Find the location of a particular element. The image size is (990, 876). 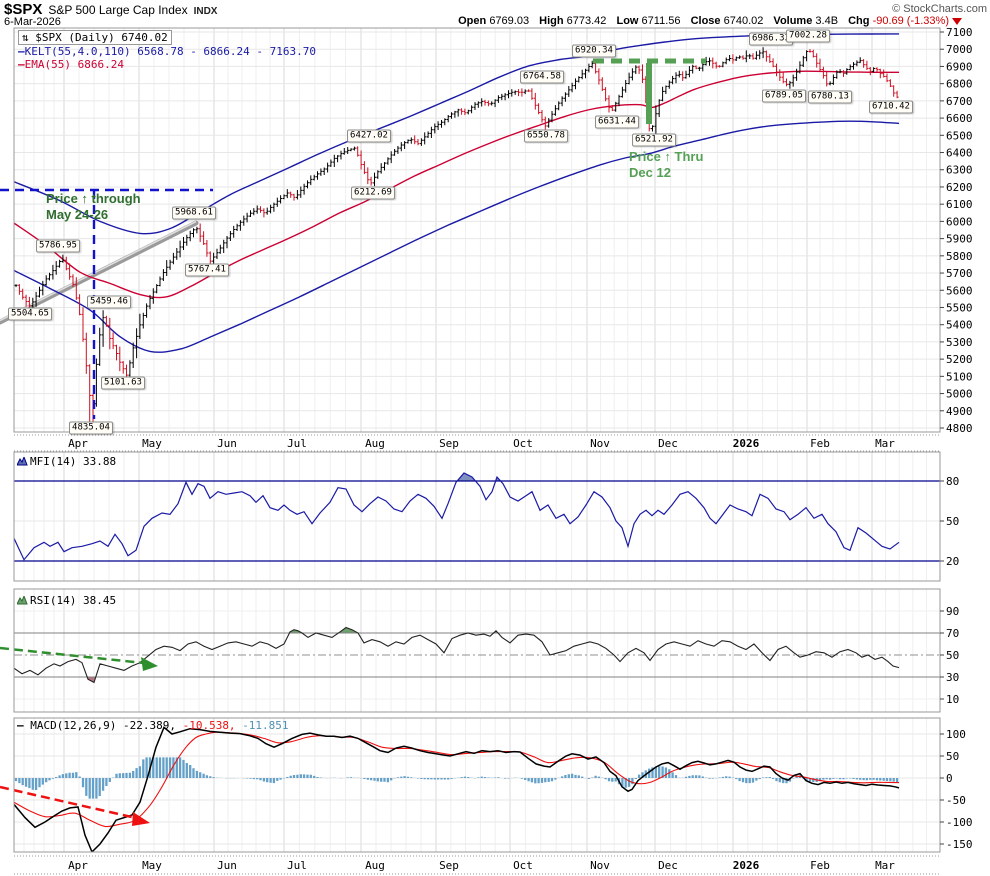

low-value: 6711.56 is located at coordinates (661, 21).